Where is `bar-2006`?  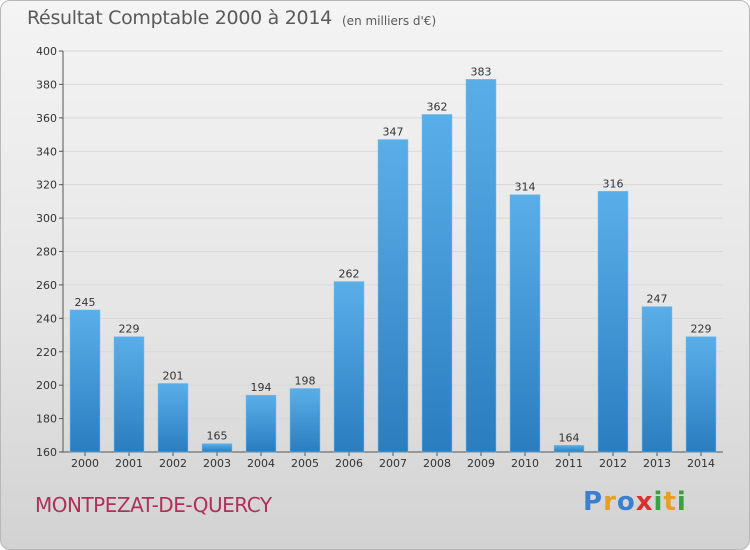
bar-2006 is located at coordinates (349, 367).